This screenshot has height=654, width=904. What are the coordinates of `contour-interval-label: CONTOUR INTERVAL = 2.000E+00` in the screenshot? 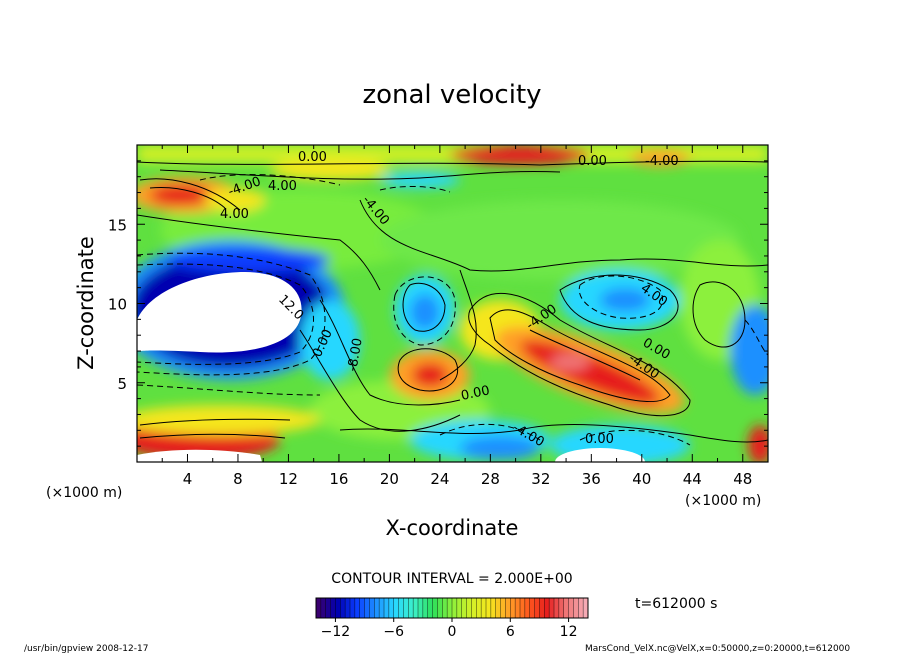 It's located at (451, 579).